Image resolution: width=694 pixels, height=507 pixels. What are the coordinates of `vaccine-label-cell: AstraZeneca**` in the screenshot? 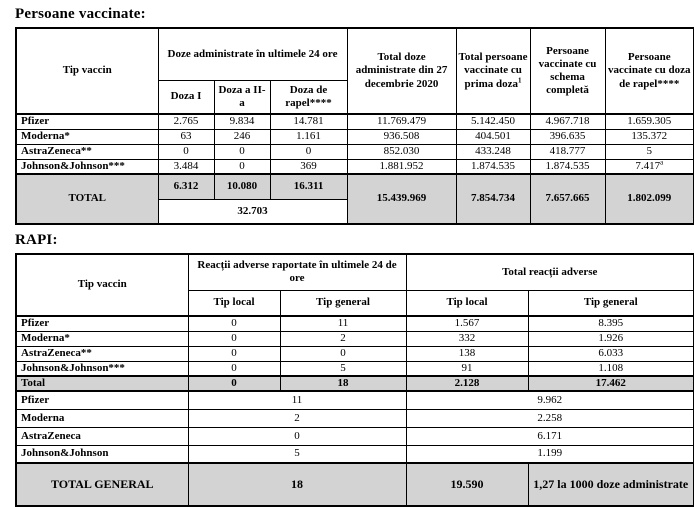 It's located at (102, 353).